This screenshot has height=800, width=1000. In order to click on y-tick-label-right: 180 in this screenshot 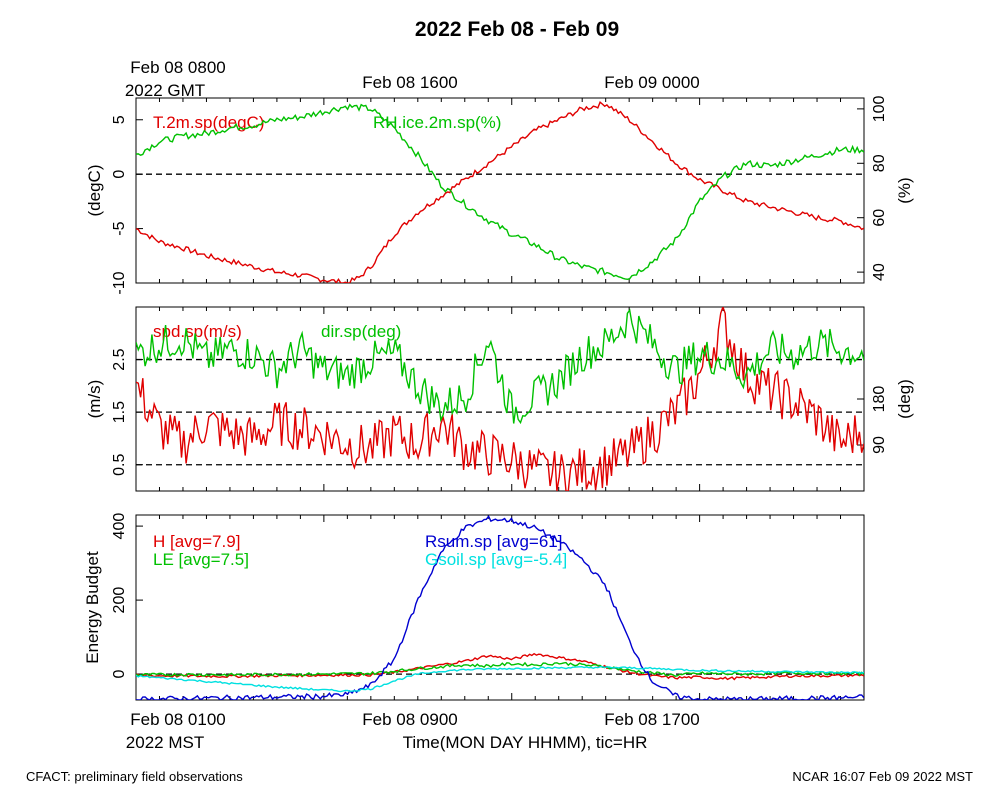, I will do `click(879, 399)`.